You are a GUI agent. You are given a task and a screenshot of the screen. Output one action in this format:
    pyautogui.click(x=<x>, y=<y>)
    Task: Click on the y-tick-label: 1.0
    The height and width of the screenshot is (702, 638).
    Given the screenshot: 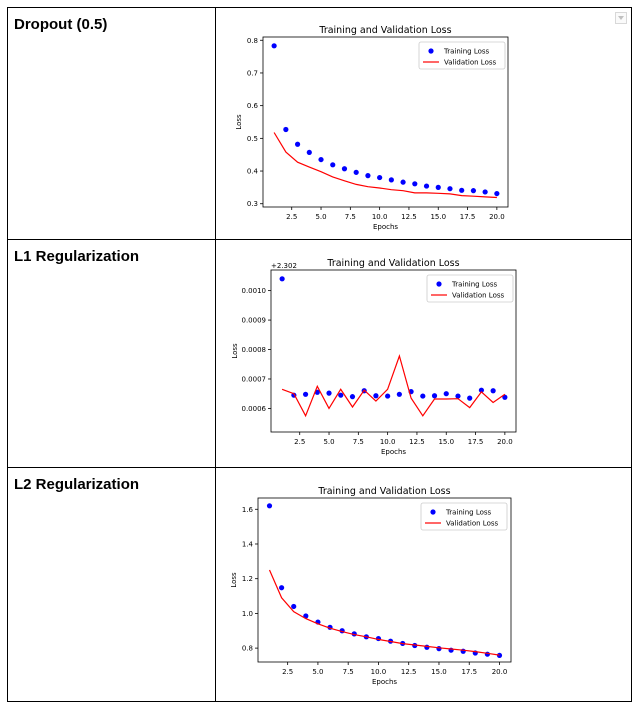 What is the action you would take?
    pyautogui.click(x=247, y=614)
    